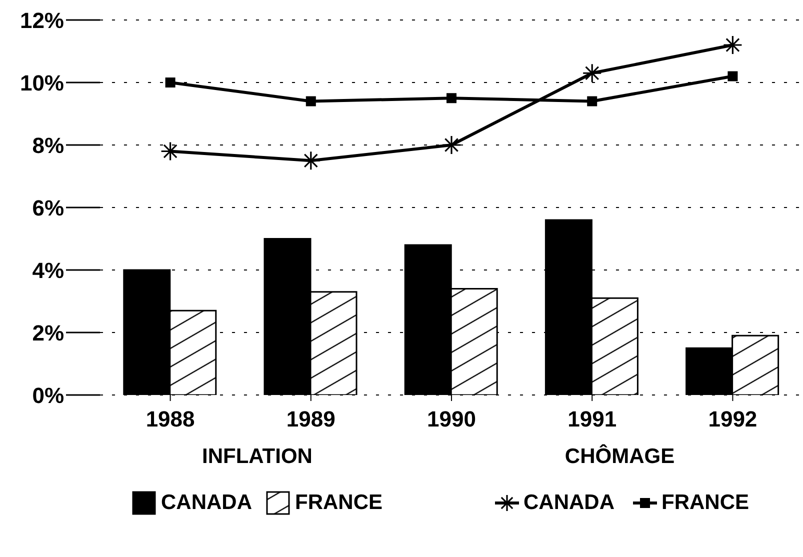 The image size is (803, 557). I want to click on y-tick-label: 4%, so click(48, 270).